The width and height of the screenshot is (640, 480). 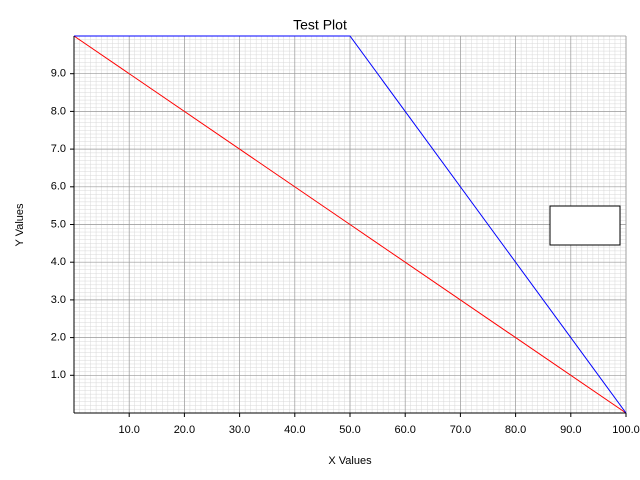 I want to click on y-tick-label: 4.0, so click(x=58, y=262).